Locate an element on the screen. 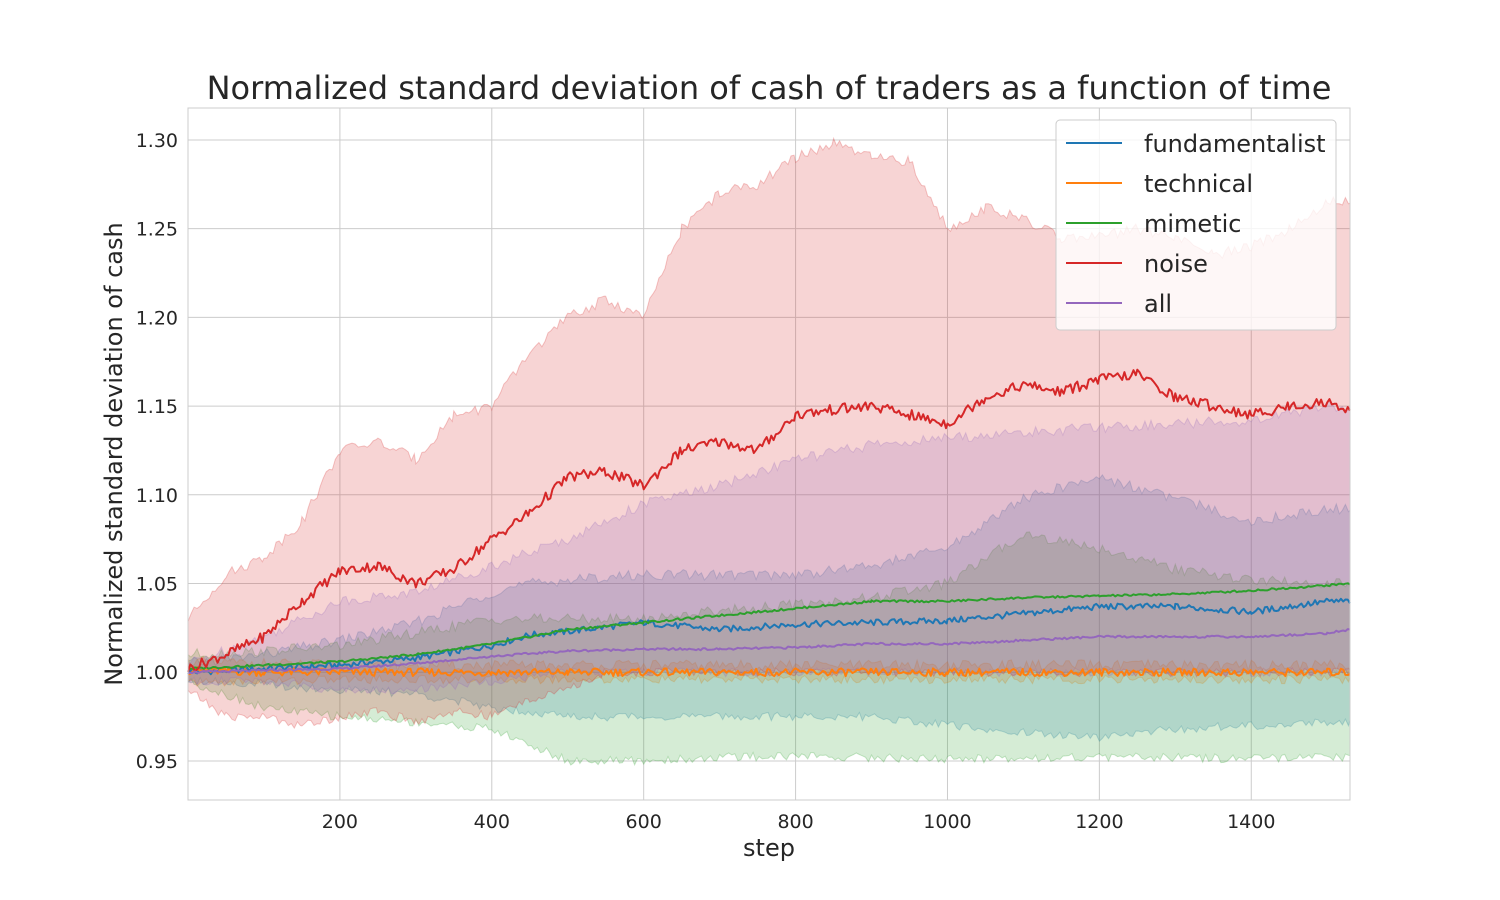 The height and width of the screenshot is (900, 1500). y-tick-label: 1.20 is located at coordinates (157, 318).